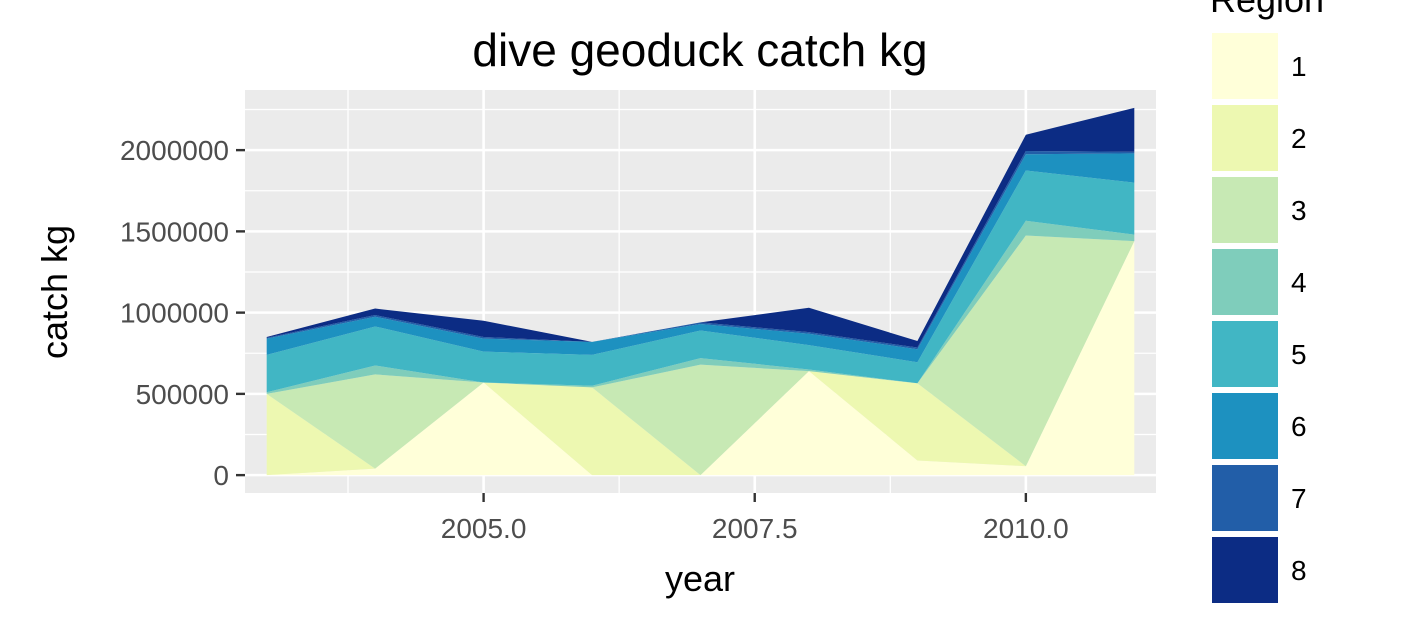  What do you see at coordinates (1299, 498) in the screenshot?
I see `legend-label-region-7: 7` at bounding box center [1299, 498].